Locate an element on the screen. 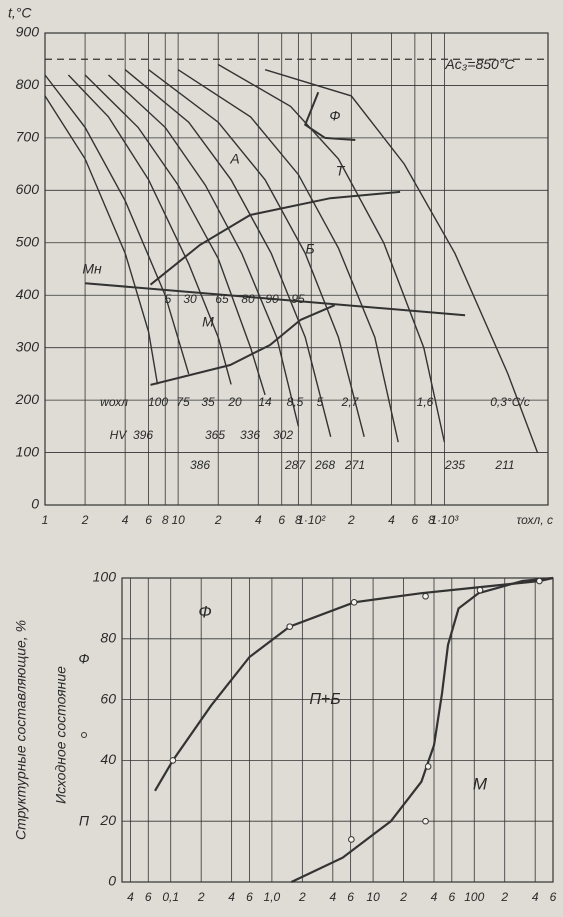 Image resolution: width=563 pixels, height=917 pixels. curve-label: Б is located at coordinates (309, 249).